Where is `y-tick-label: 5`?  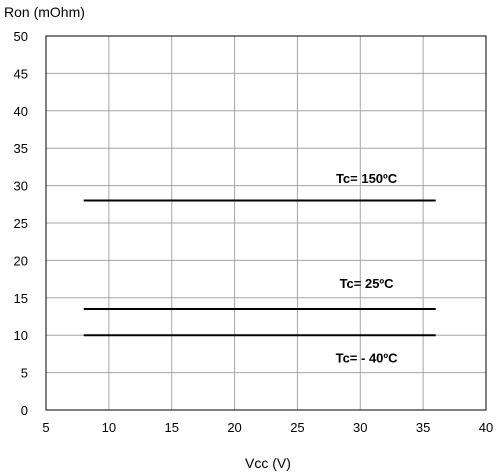
y-tick-label: 5 is located at coordinates (24, 373).